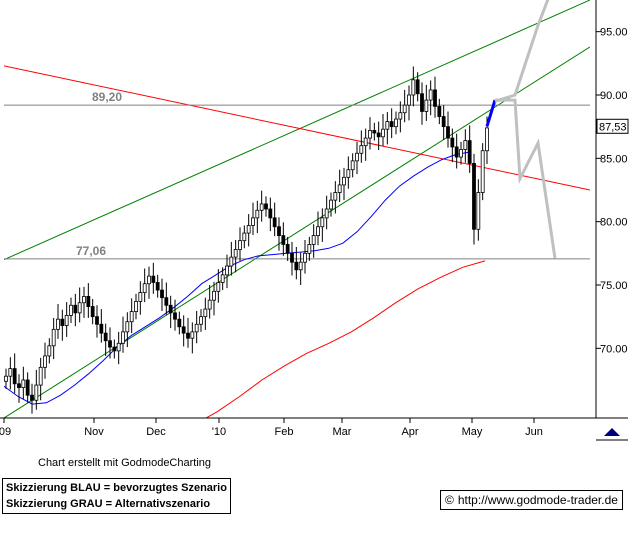 This screenshot has height=541, width=644. Describe the element at coordinates (614, 286) in the screenshot. I see `y-tick-label: 75.00` at that location.